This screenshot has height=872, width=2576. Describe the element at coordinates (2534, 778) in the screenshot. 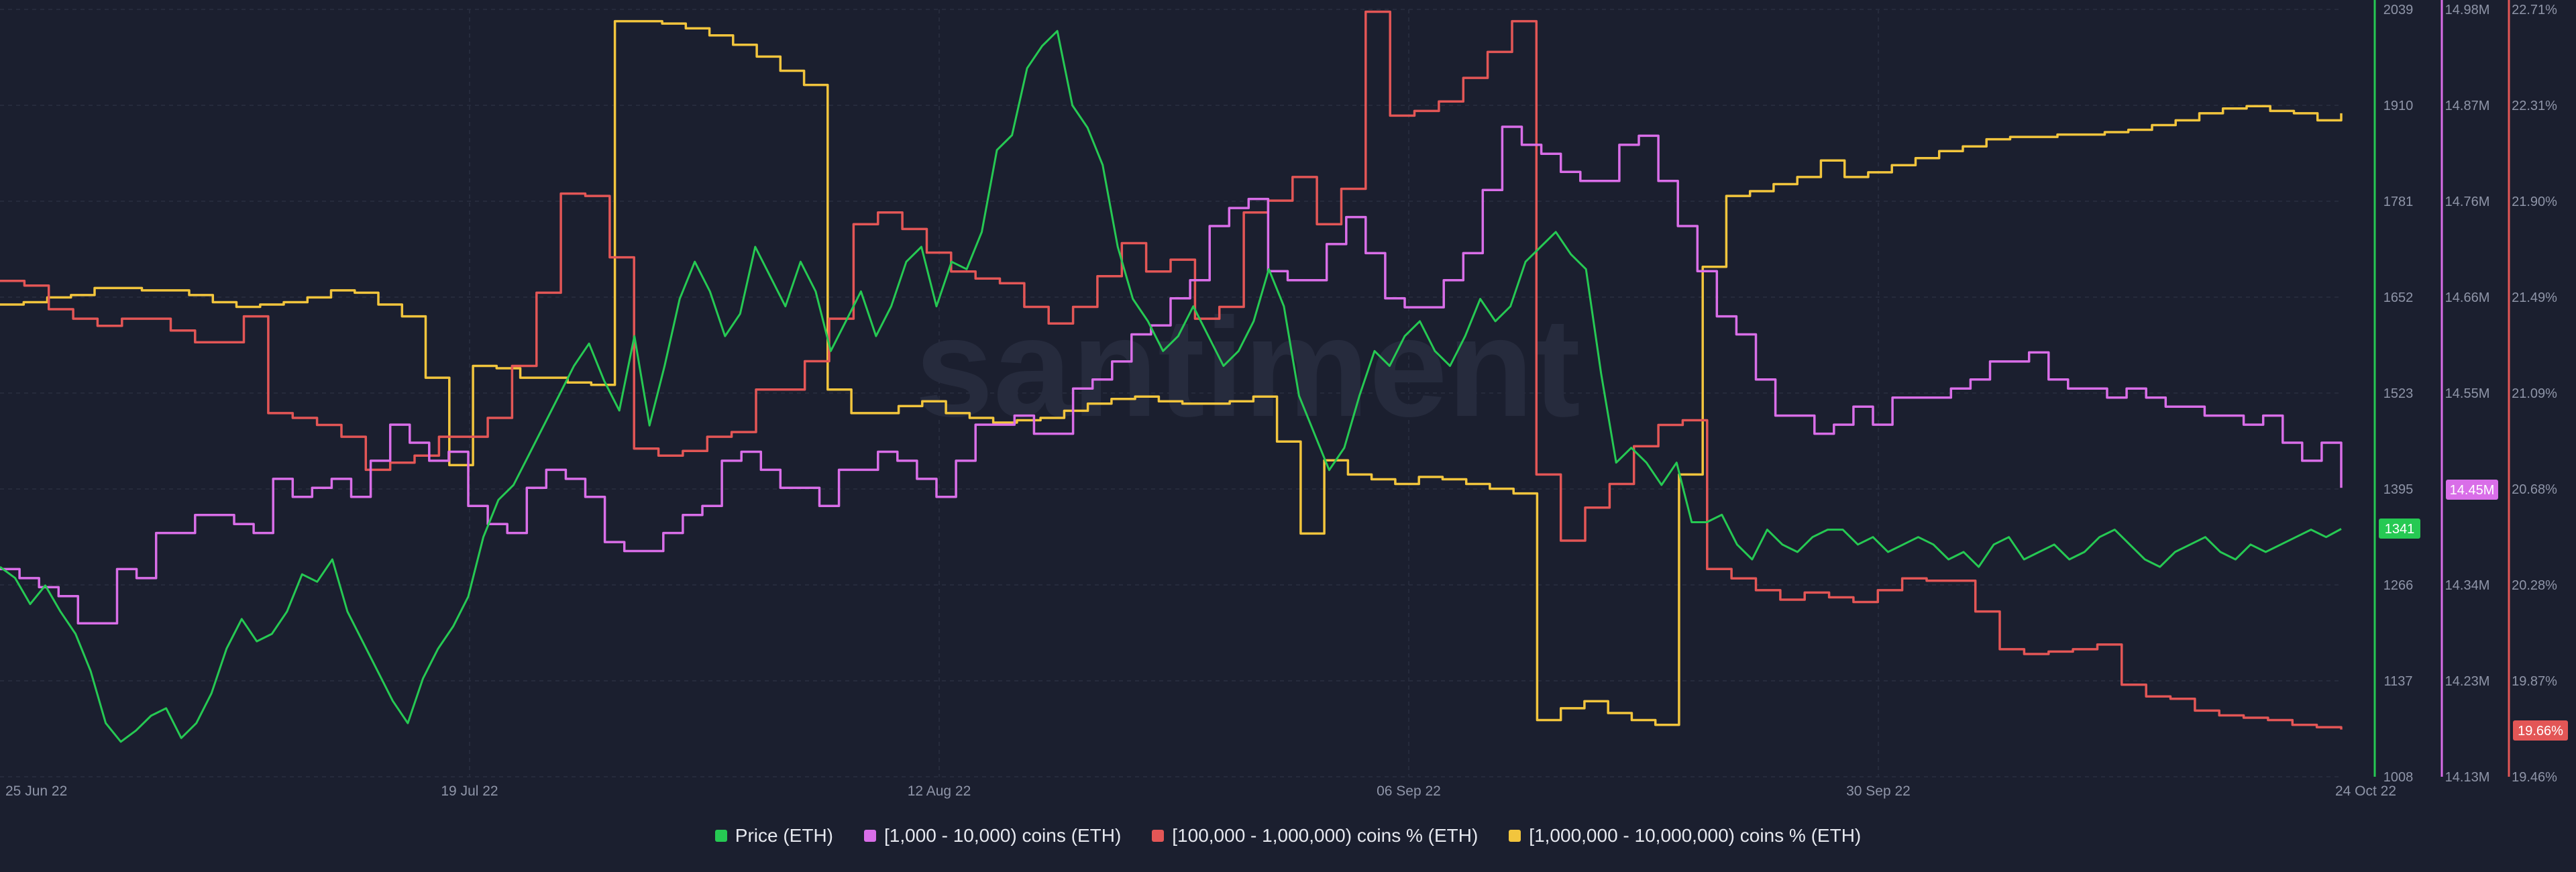

I see `y-tick-label-pct: 19.46%` at that location.